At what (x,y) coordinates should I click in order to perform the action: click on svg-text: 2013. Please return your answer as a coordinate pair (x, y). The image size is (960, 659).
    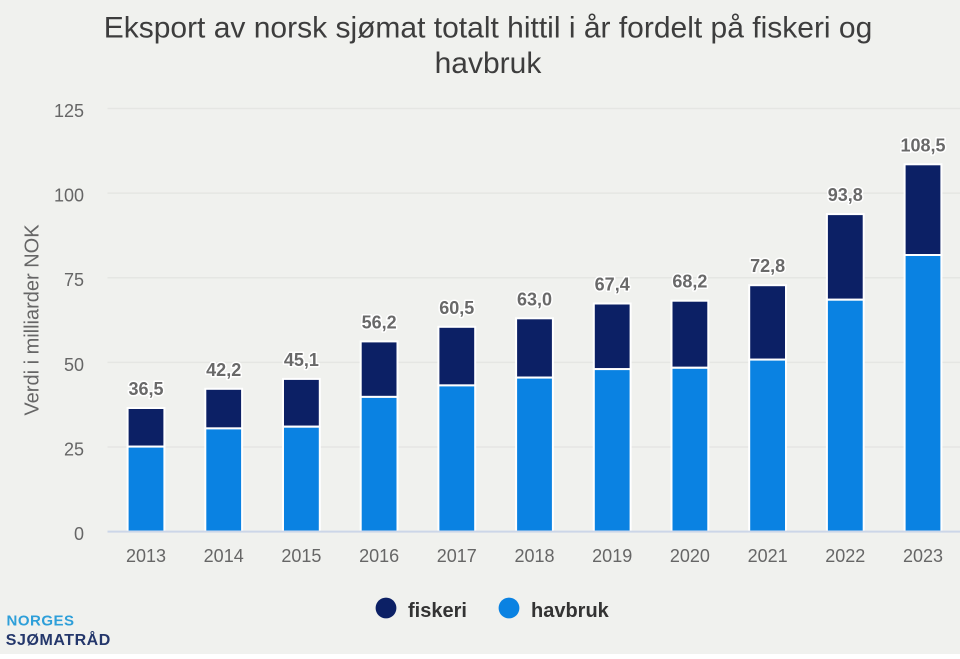
    Looking at the image, I should click on (146, 556).